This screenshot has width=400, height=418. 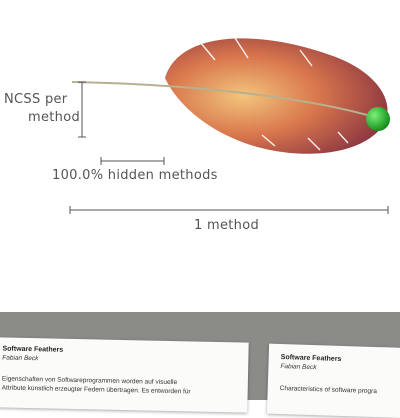 What do you see at coordinates (328, 390) in the screenshot?
I see `card-body-line: Characteristics of software progra` at bounding box center [328, 390].